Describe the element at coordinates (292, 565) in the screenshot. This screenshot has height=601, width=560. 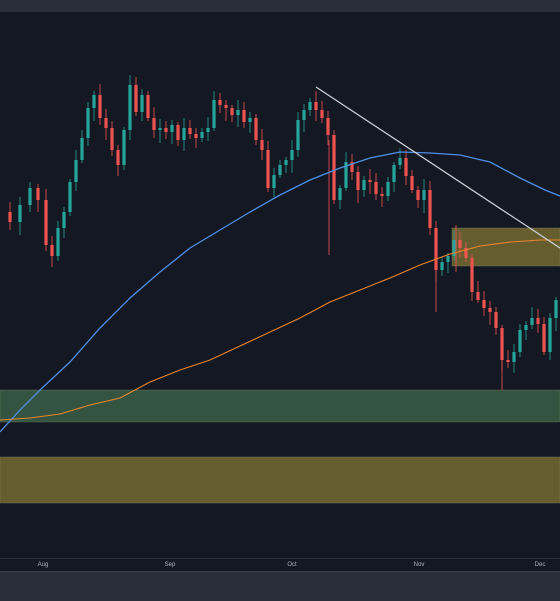
I see `time-axis-label-oct: Oct` at that location.